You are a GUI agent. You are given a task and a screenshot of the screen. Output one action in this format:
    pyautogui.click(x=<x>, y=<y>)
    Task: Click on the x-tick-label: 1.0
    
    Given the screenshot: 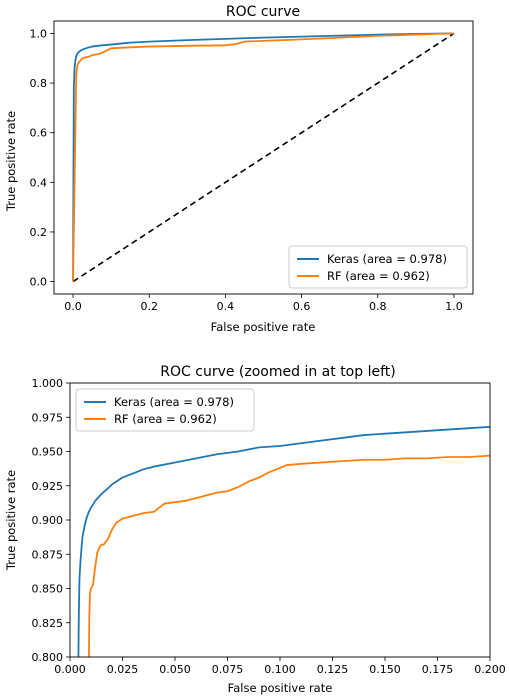 What is the action you would take?
    pyautogui.click(x=454, y=306)
    